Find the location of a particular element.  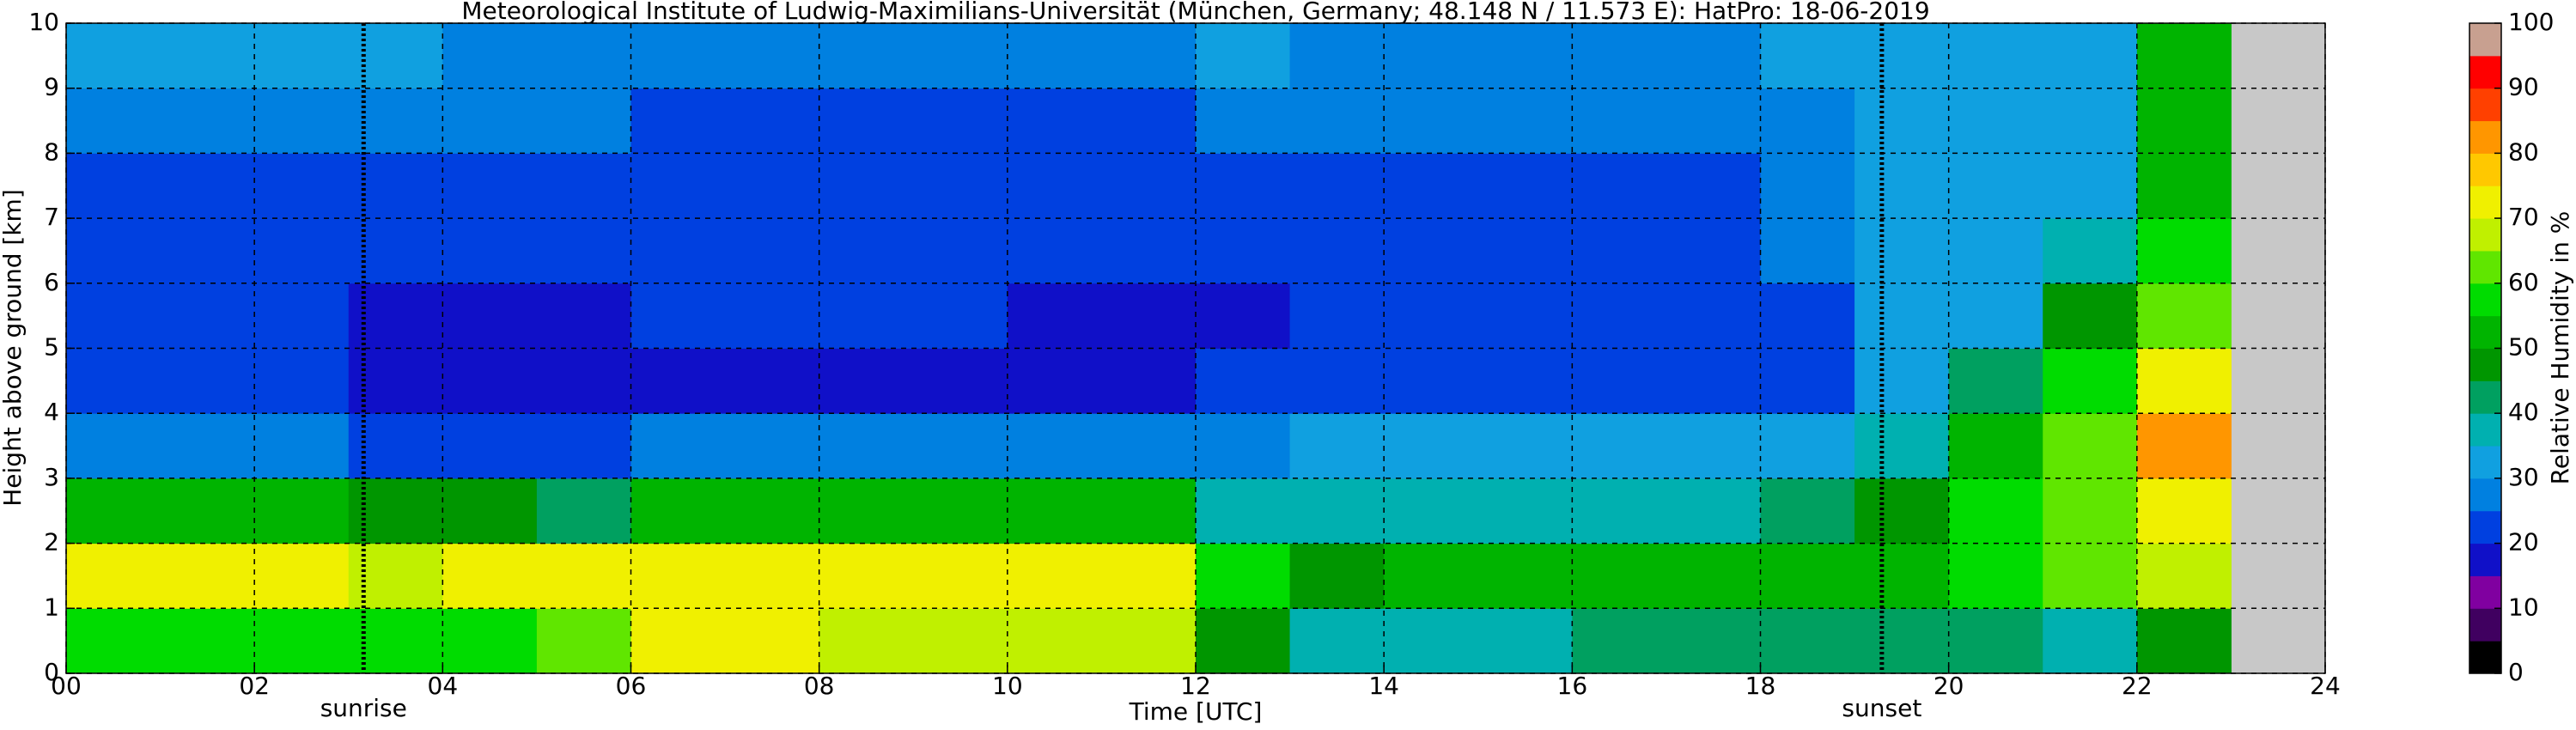

y-tick-label: 6 is located at coordinates (51, 282).